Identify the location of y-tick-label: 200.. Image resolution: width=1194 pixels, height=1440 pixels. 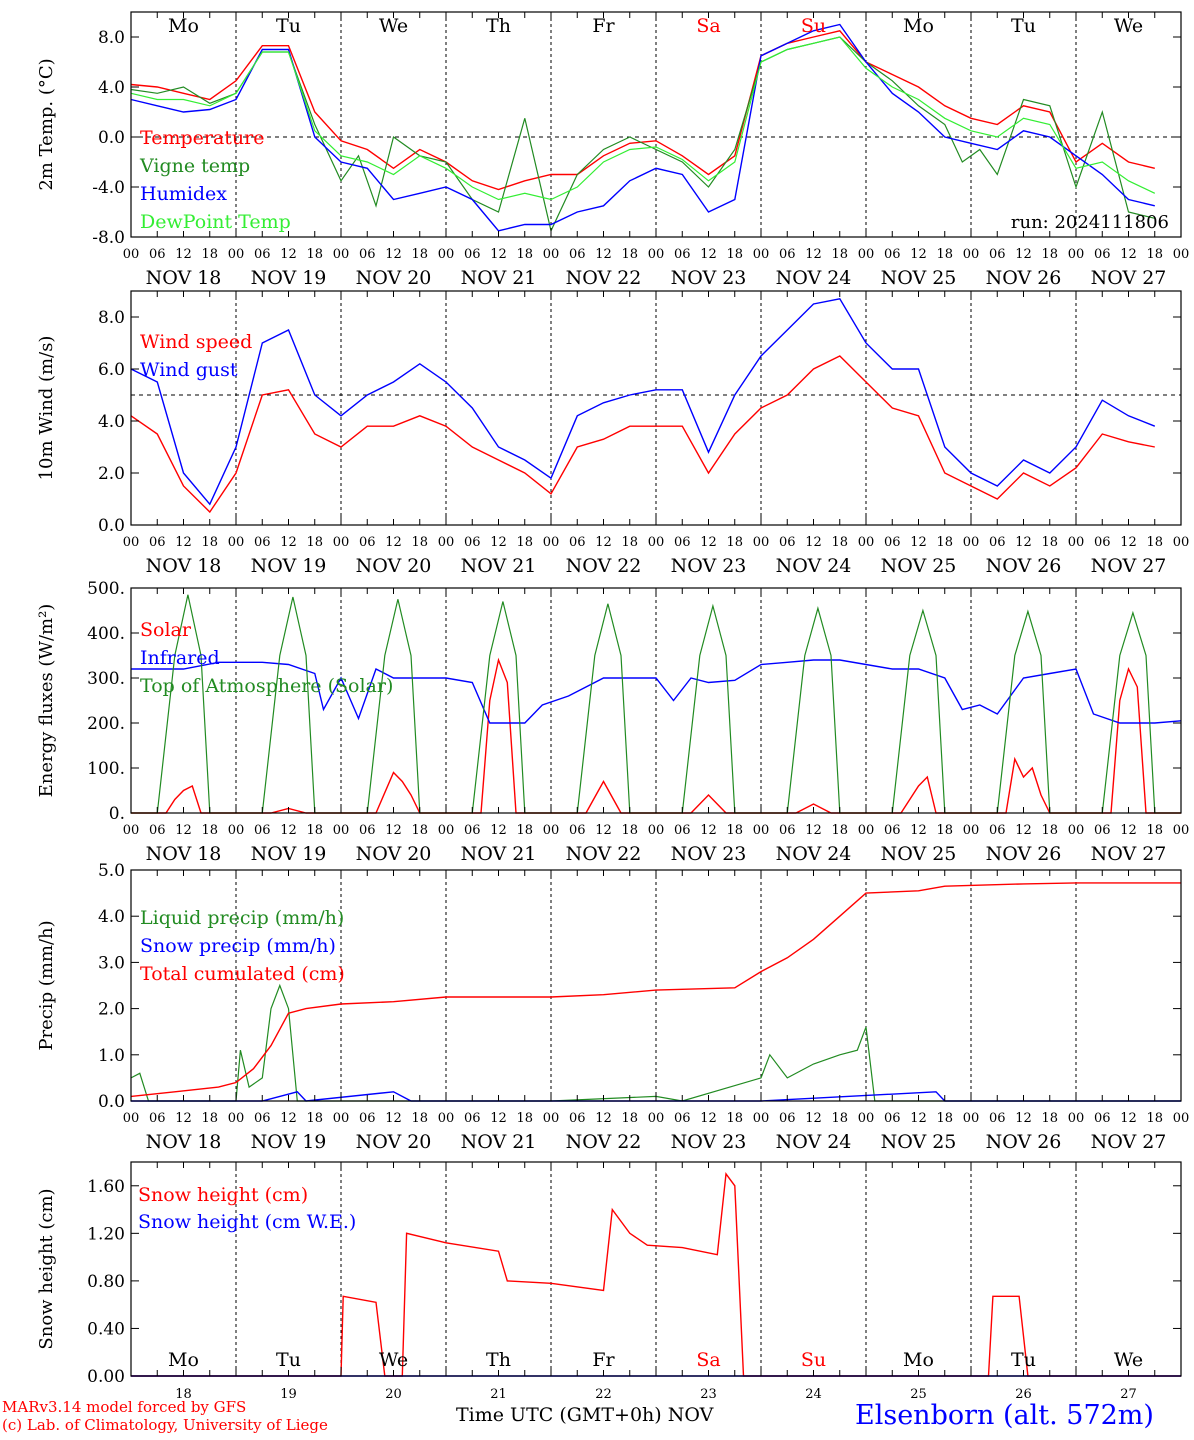
(106, 724).